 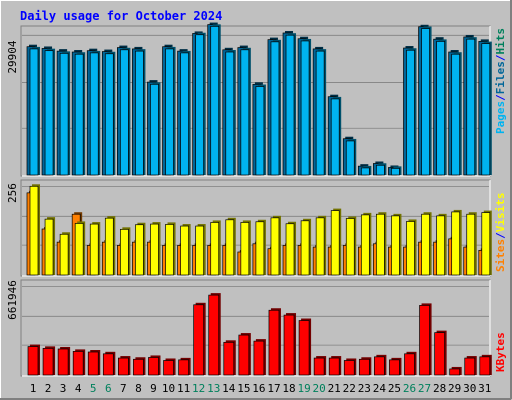 What do you see at coordinates (500, 41) in the screenshot?
I see `legend-hits: Hits` at bounding box center [500, 41].